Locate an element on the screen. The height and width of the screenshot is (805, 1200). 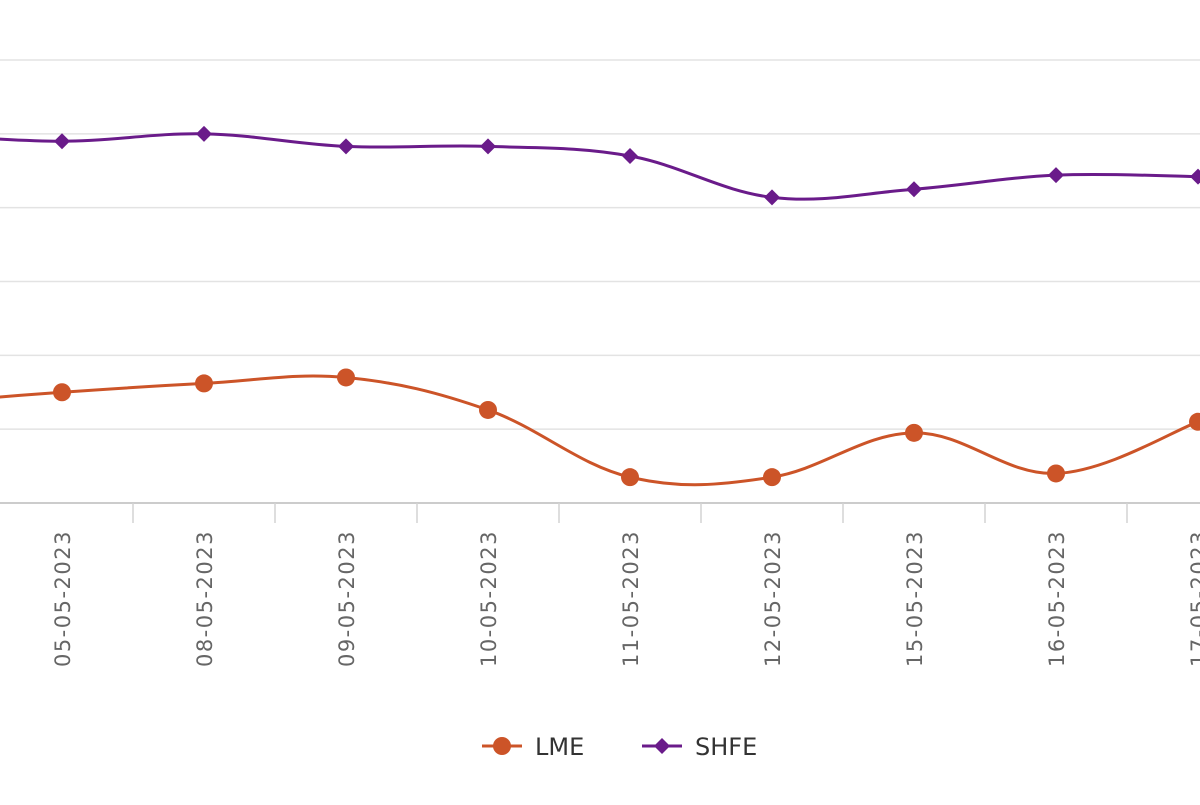
legend-label: SHFE is located at coordinates (726, 747).